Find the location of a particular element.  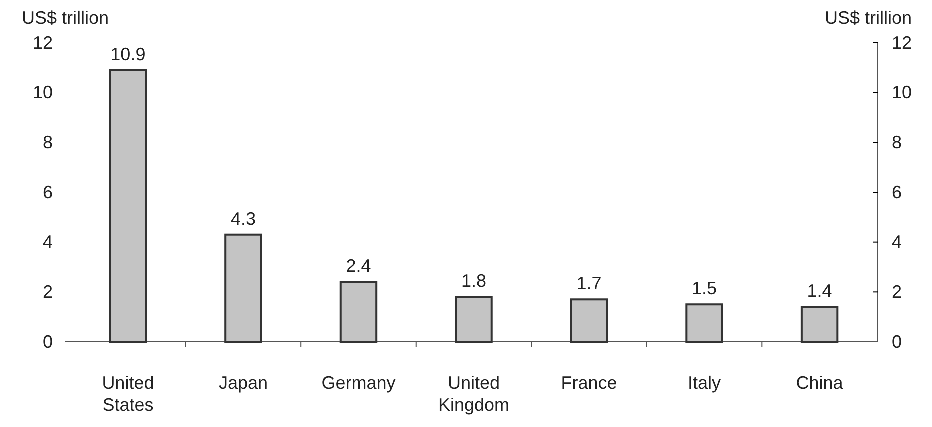

x-tick-label: United Kingdom is located at coordinates (474, 394).